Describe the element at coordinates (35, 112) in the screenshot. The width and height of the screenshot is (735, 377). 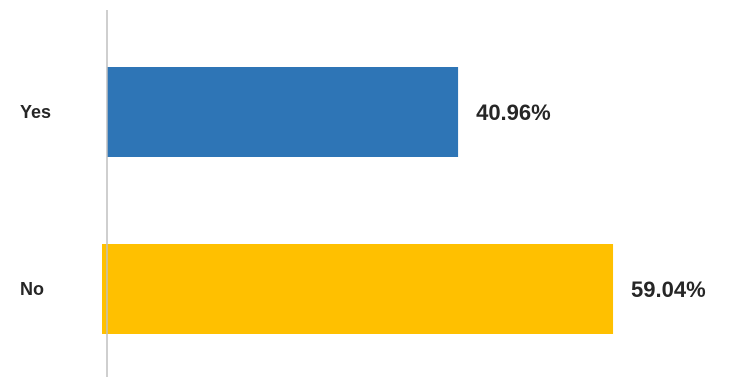
I see `category-label-yes: Yes` at that location.